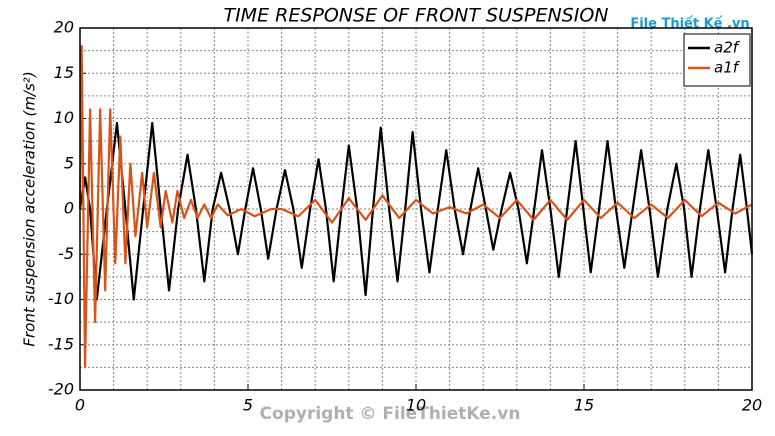 This screenshot has width=775, height=436. What do you see at coordinates (390, 414) in the screenshot?
I see `watermark: Copyright © FileThietKe.vn` at bounding box center [390, 414].